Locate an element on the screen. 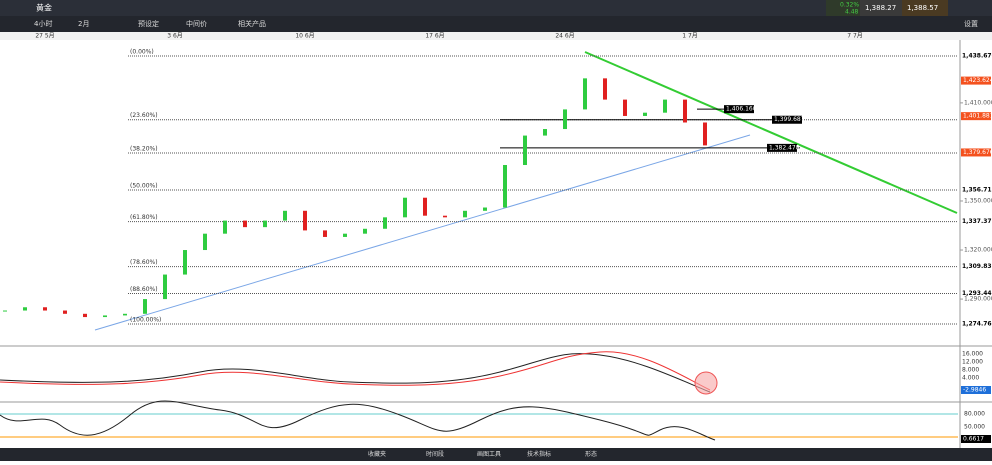  highlight is located at coordinates (706, 383).